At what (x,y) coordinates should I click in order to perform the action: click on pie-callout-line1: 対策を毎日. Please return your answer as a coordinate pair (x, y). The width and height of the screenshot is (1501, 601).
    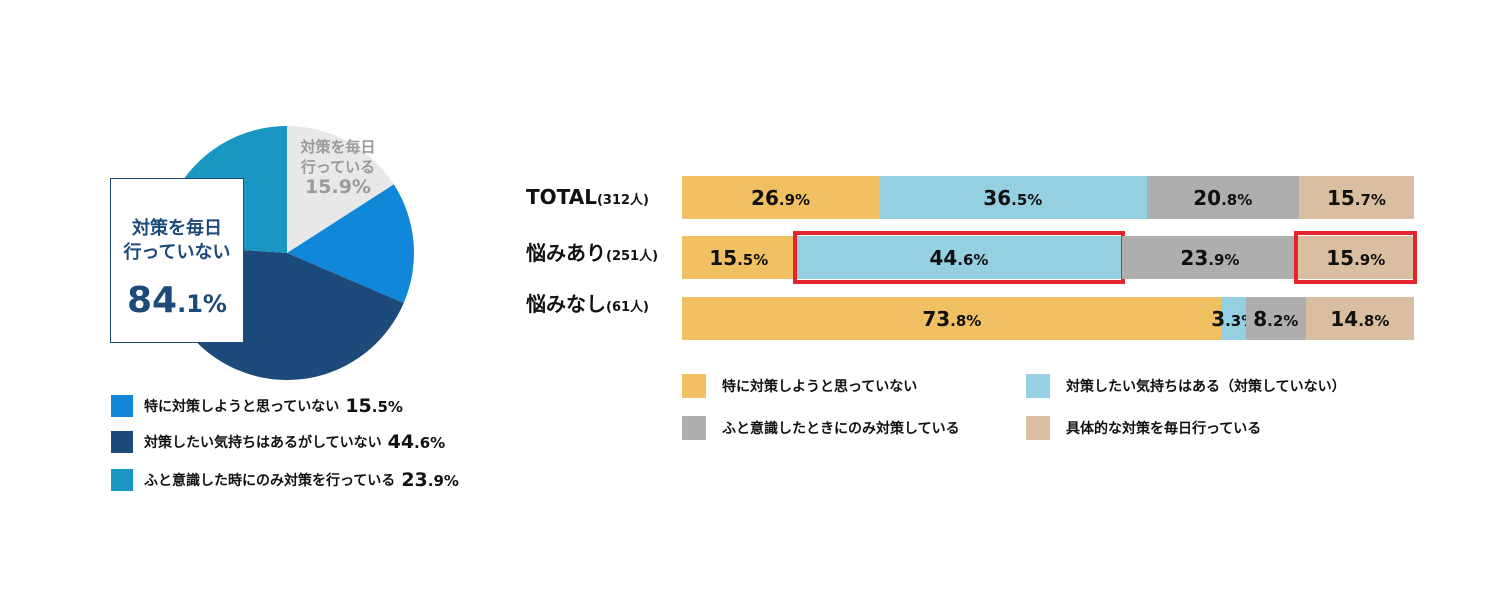
    Looking at the image, I should click on (177, 228).